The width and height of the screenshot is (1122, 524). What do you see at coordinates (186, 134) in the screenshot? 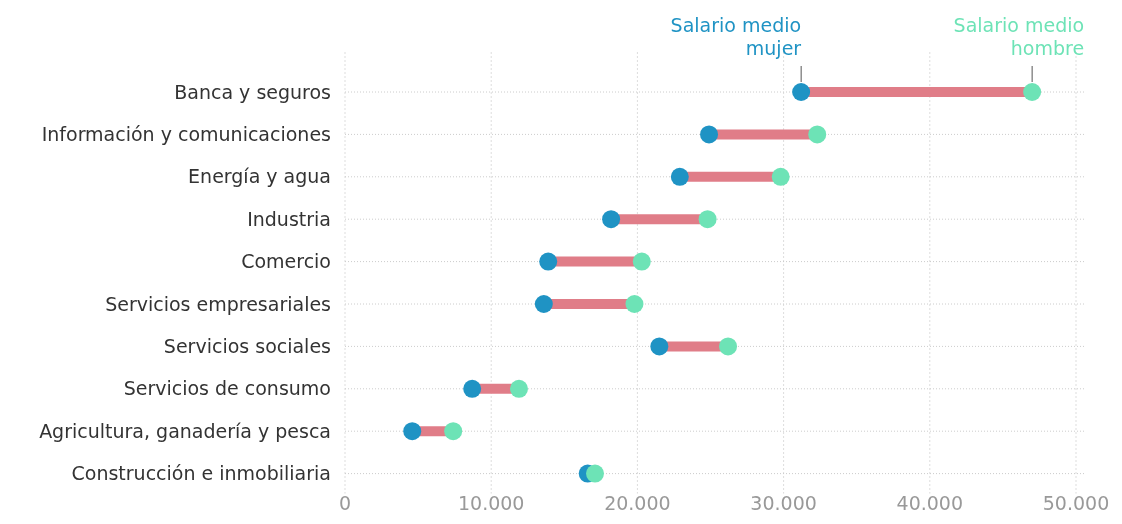
I see `y-tick-label: Información y comunicaciones` at bounding box center [186, 134].